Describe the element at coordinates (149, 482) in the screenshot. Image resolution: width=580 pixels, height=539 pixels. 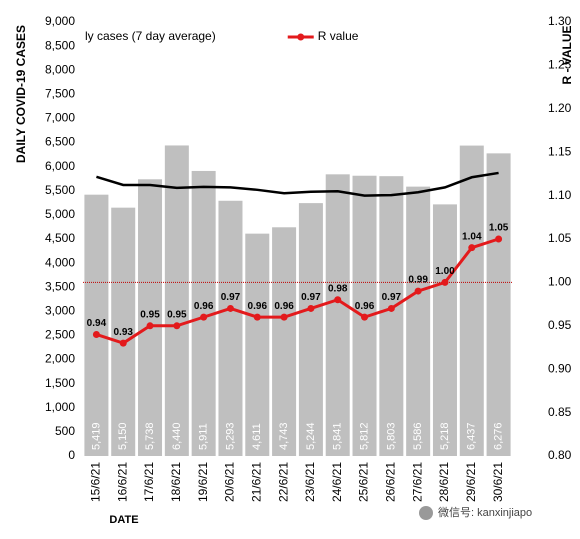
I see `x-tick-label: 17/6/21` at that location.